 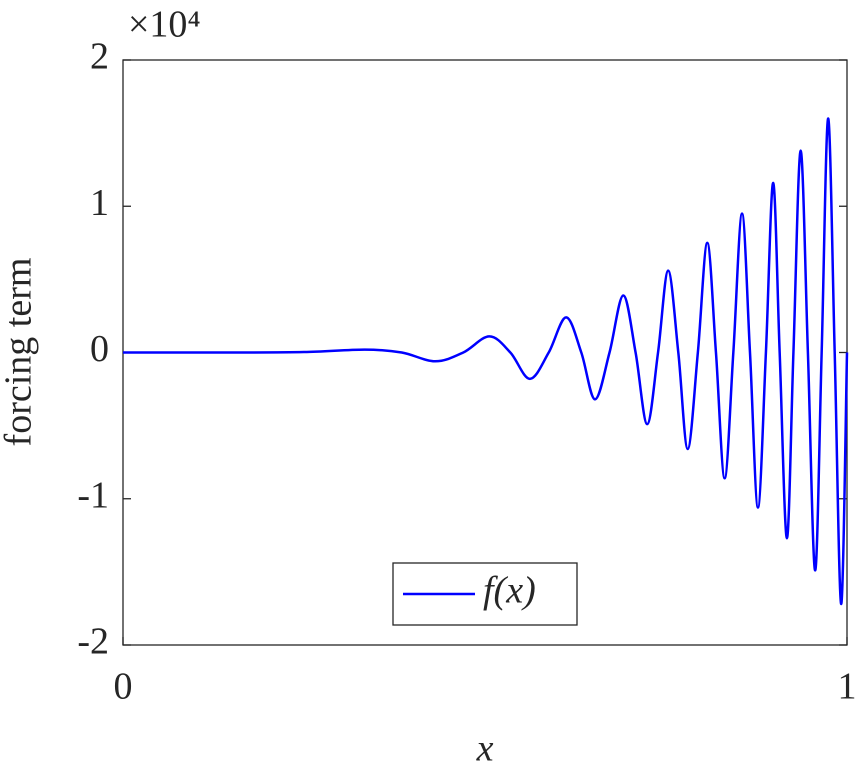 I want to click on y-tick-label: -2, so click(x=93, y=642).